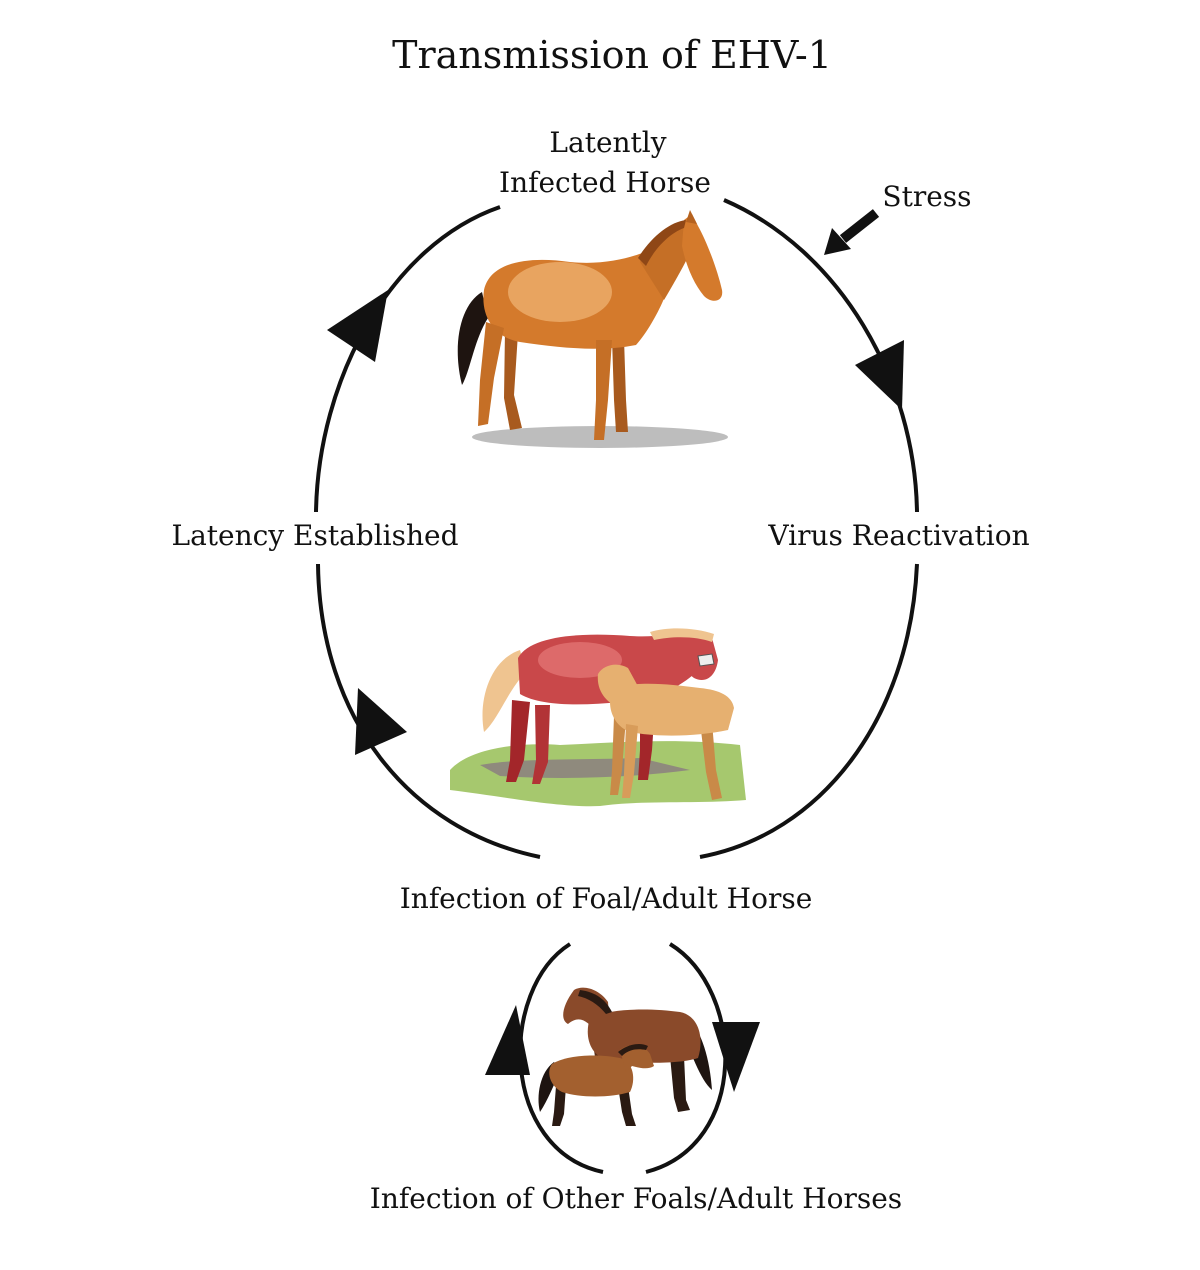  I want to click on horse-ear, so click(691, 217).